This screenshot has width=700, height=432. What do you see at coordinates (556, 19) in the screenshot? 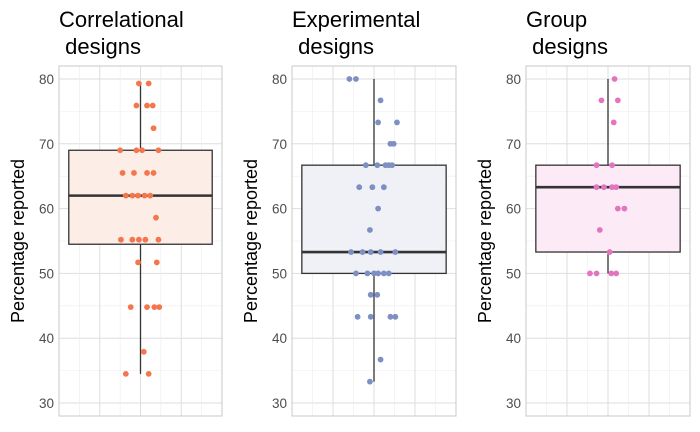
I see `panel-title-line: Group` at bounding box center [556, 19].